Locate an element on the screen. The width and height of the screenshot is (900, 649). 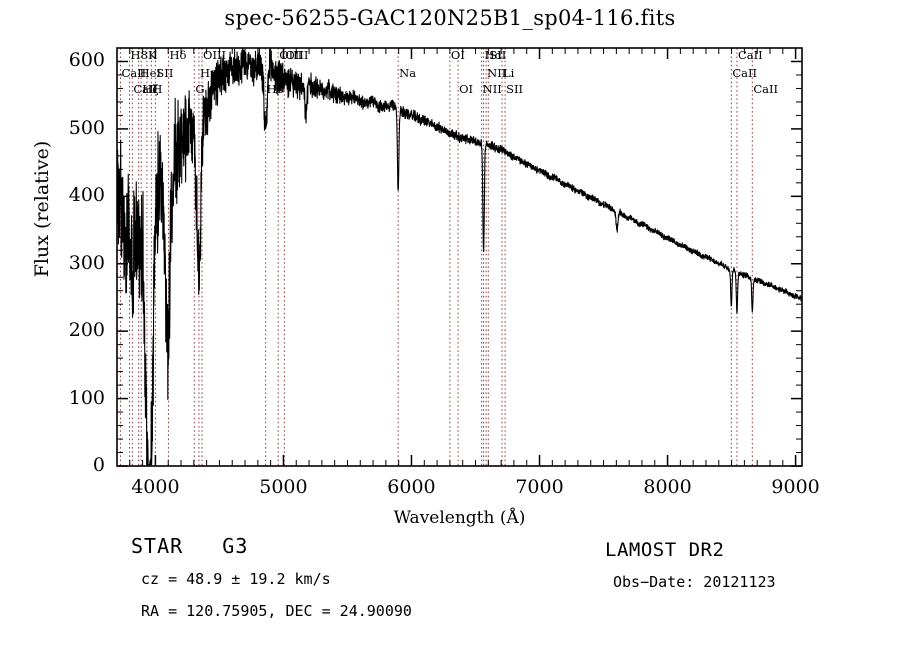
x-tick-label: 5000 is located at coordinates (283, 487).